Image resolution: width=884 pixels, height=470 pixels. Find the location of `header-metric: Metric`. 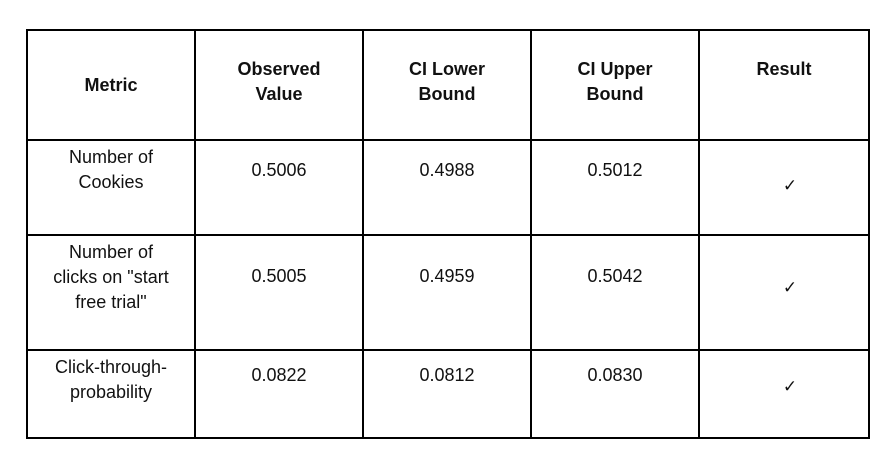

header-metric: Metric is located at coordinates (111, 85).